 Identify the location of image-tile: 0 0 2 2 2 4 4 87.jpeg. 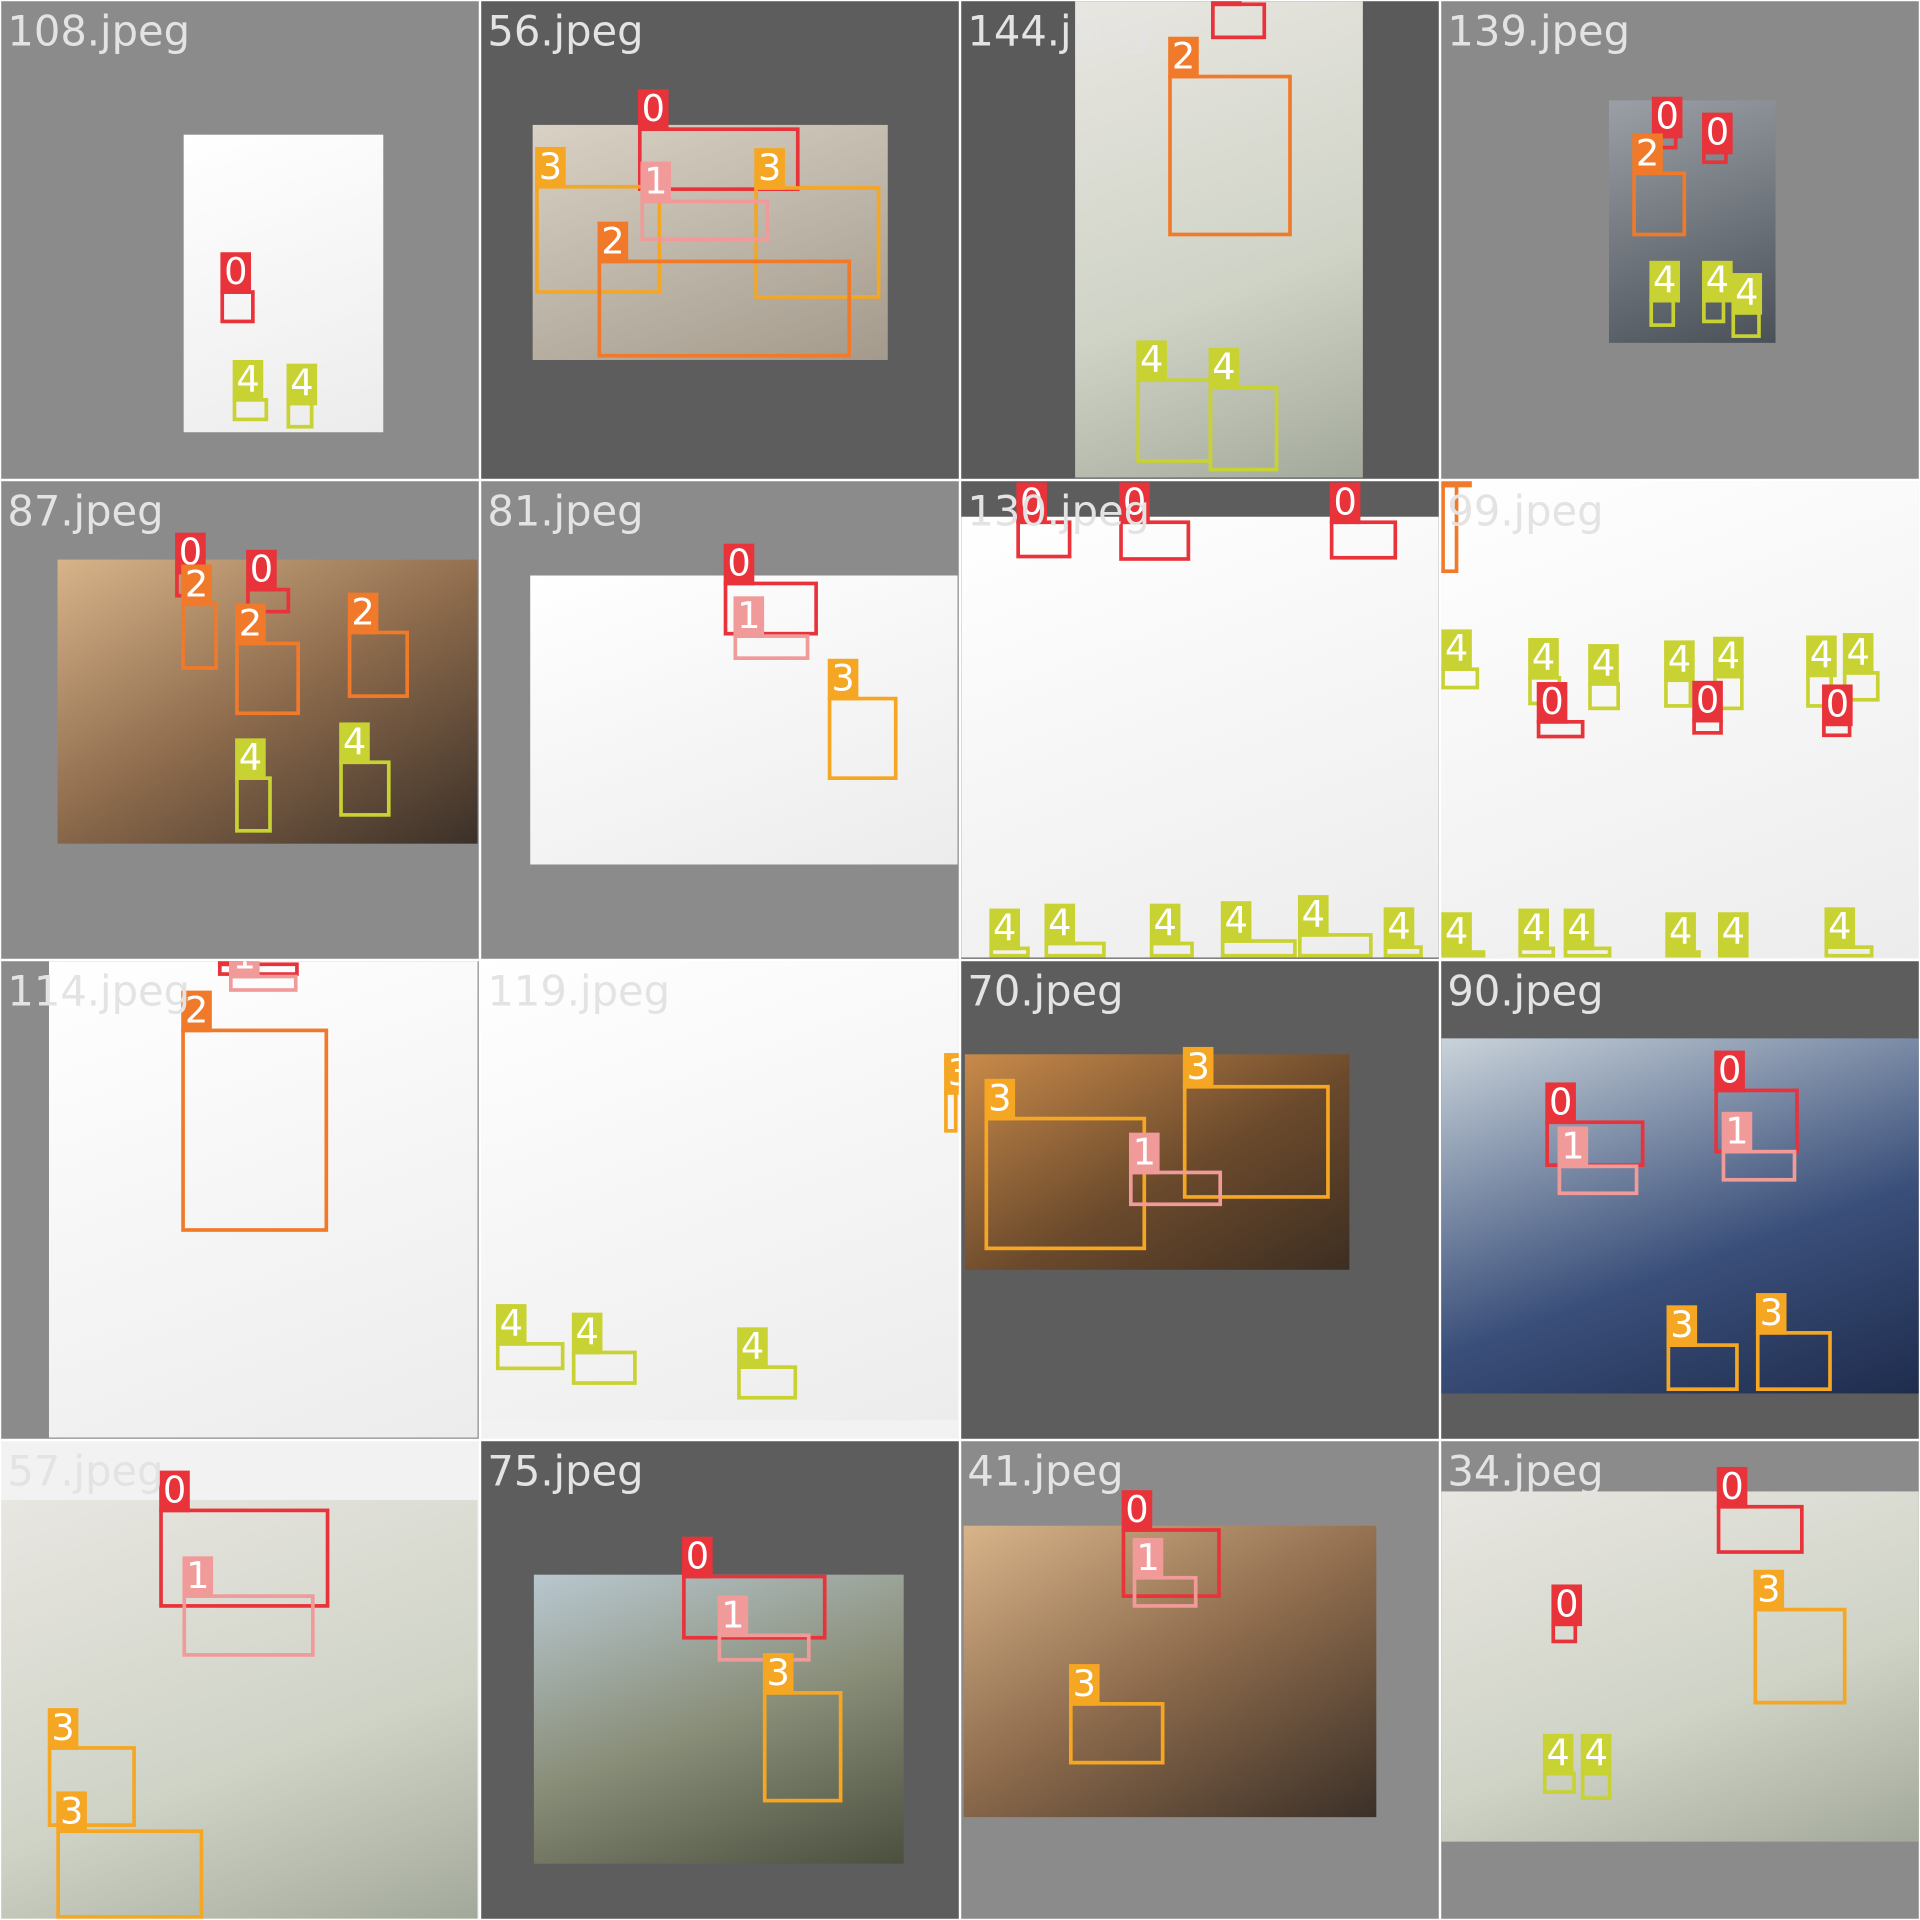
(240, 720).